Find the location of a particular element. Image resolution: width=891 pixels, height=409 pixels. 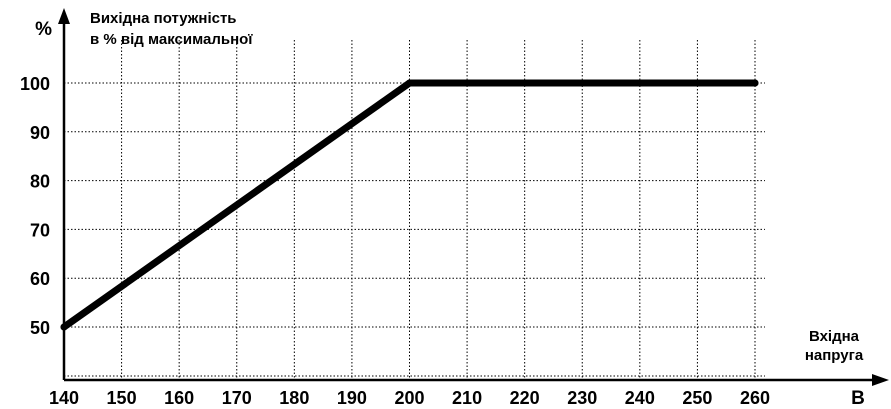

x-axis-title-line-0: Вхідна is located at coordinates (834, 336).